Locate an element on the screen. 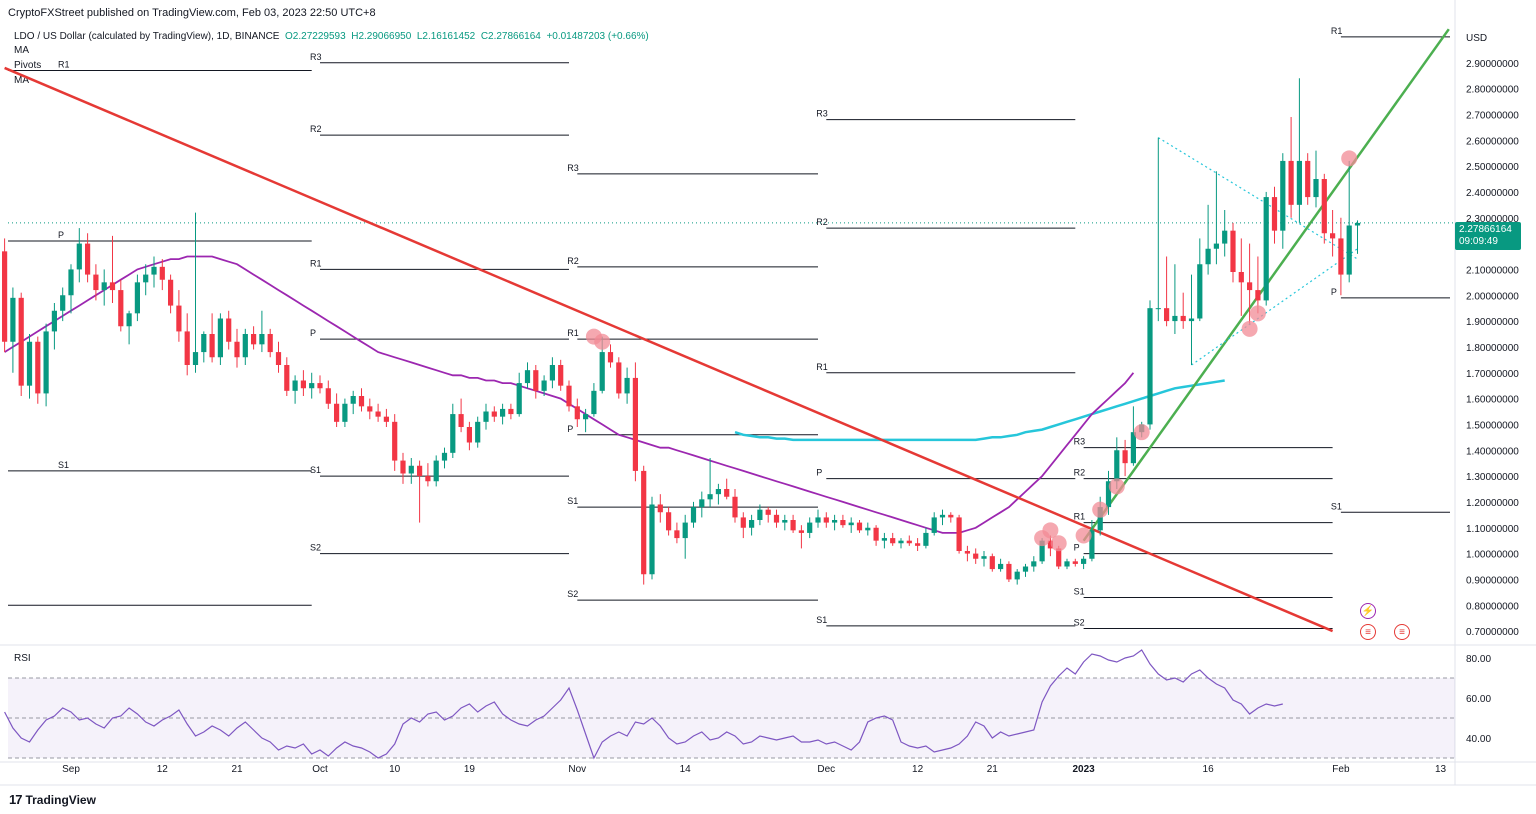 This screenshot has height=814, width=1536. price-tick-label: 1.70000000 is located at coordinates (1492, 374).